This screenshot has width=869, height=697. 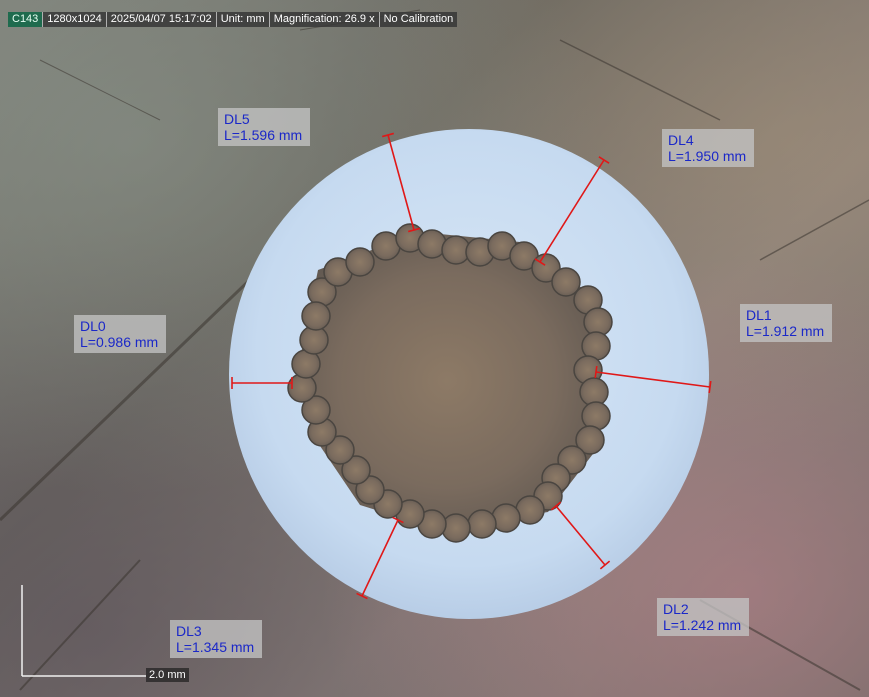 I want to click on resolution: 1280x1024, so click(x=75, y=19).